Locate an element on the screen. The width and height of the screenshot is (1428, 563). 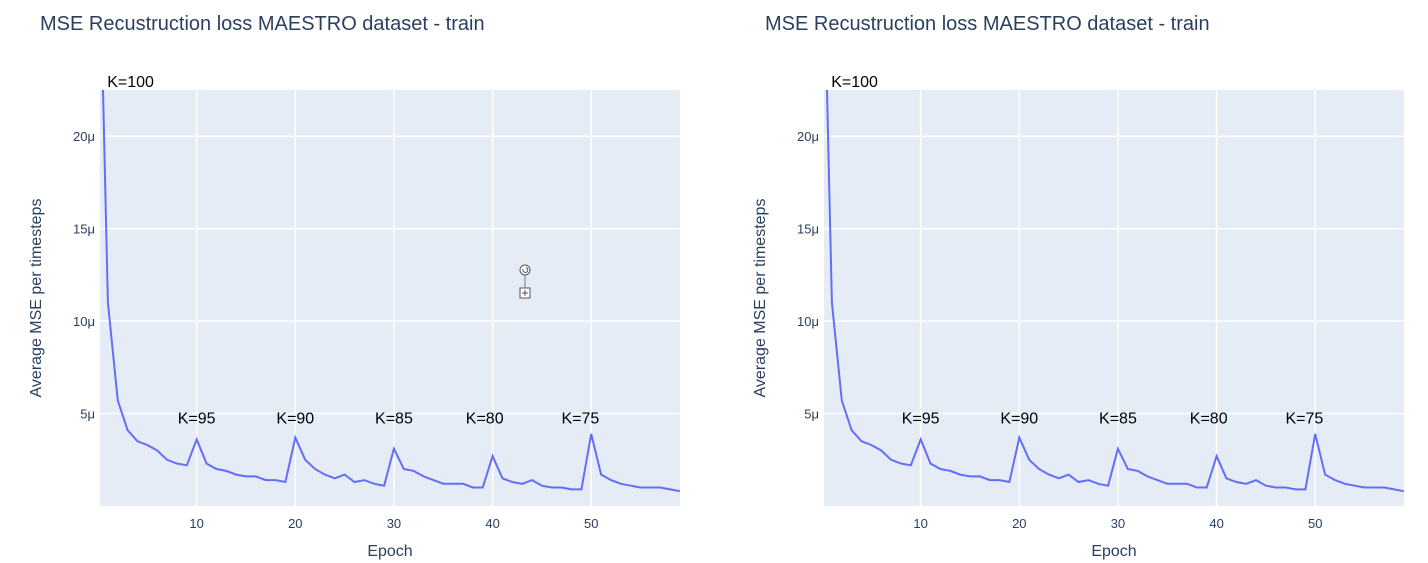
move-icon-cross is located at coordinates (525, 293).